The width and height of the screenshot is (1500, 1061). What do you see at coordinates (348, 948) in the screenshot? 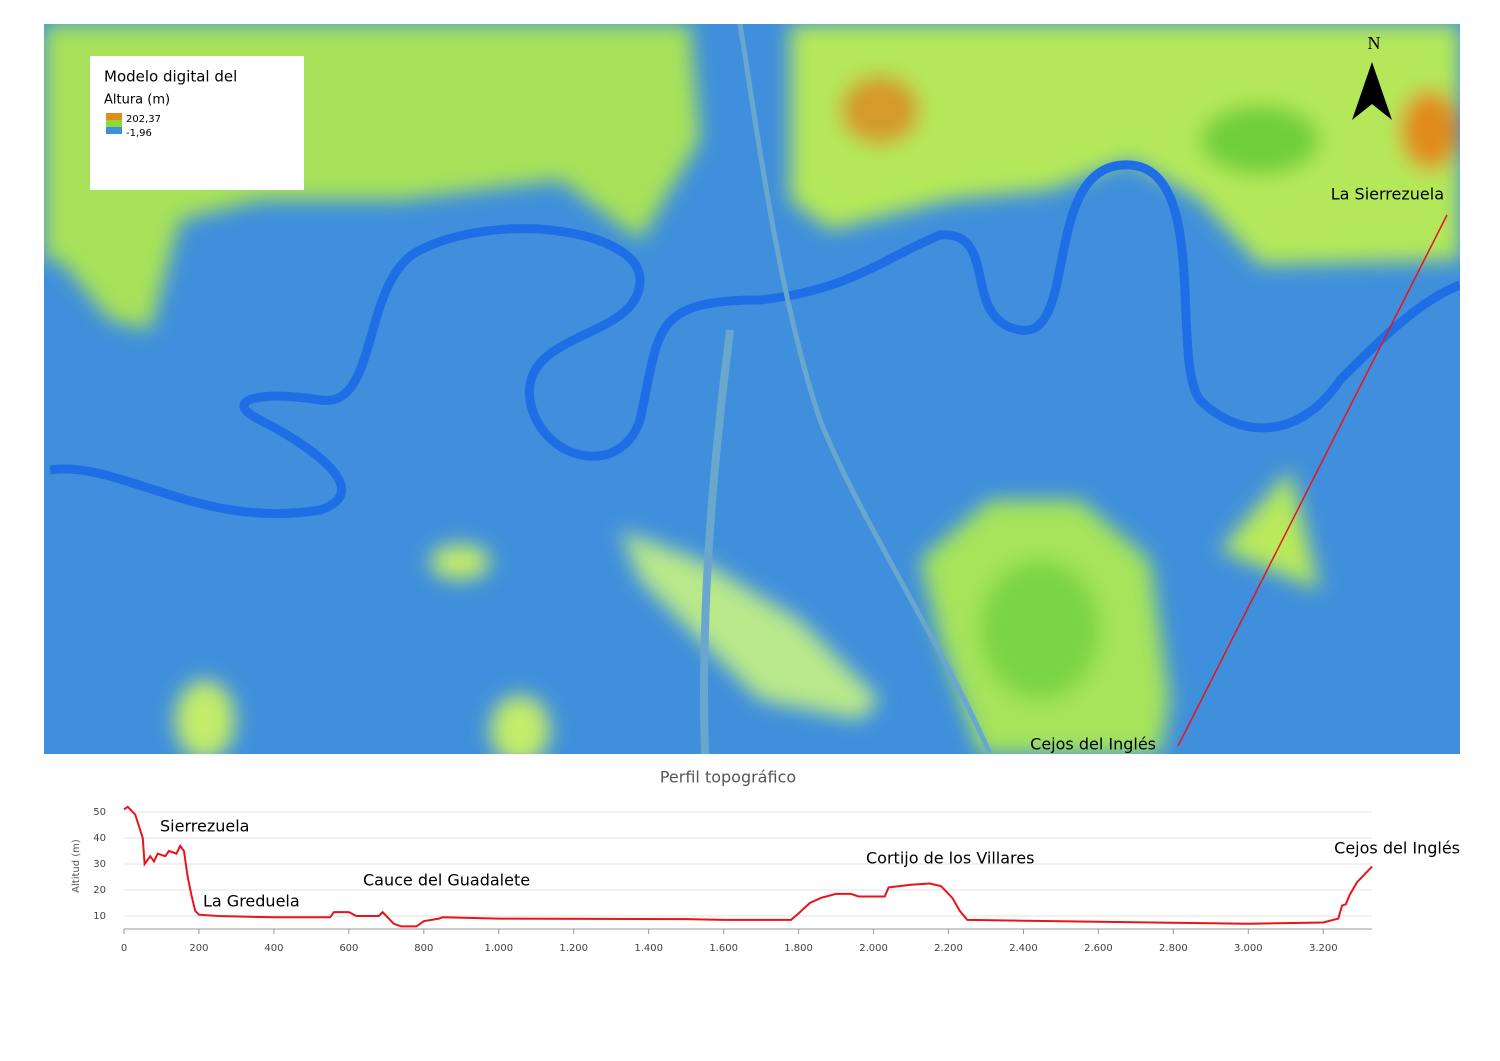
I see `x-tick-label: 600` at bounding box center [348, 948].